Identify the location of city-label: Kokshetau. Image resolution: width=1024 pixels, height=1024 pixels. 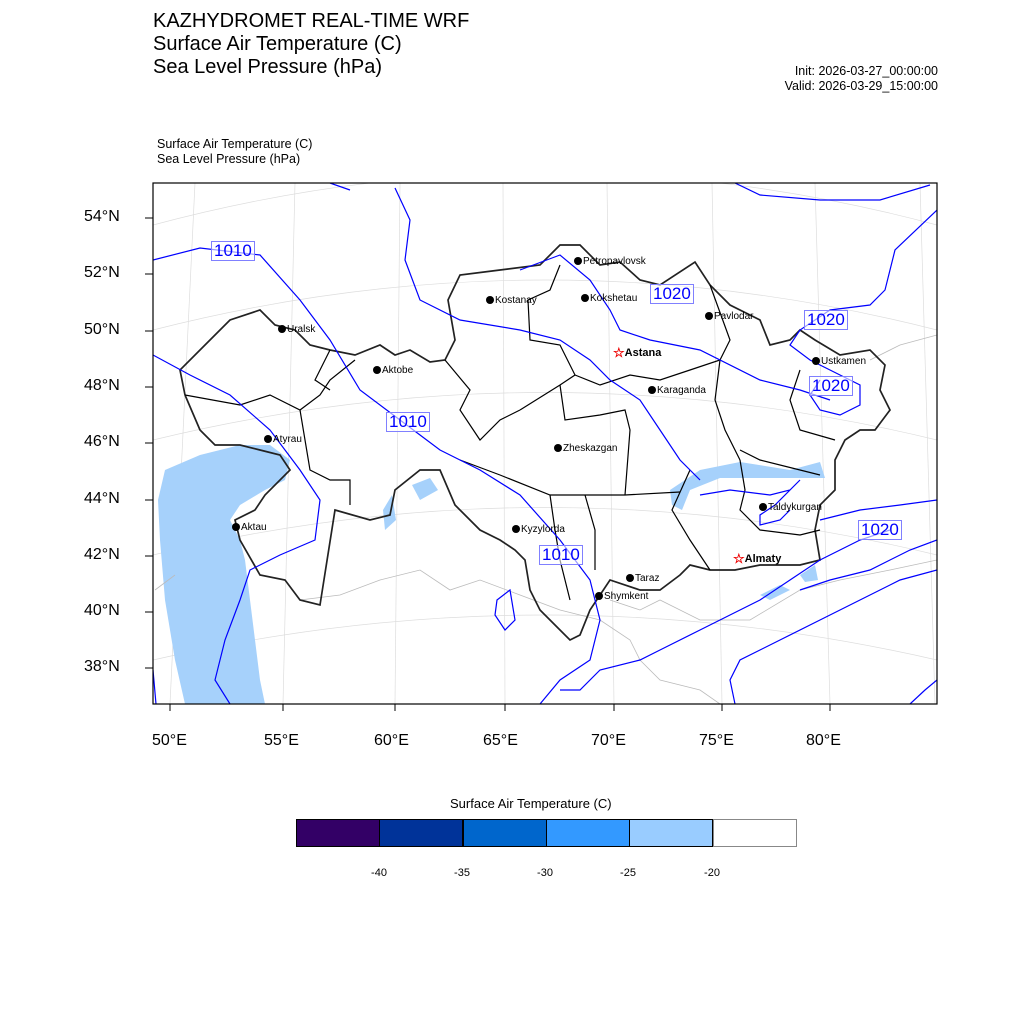
(614, 298).